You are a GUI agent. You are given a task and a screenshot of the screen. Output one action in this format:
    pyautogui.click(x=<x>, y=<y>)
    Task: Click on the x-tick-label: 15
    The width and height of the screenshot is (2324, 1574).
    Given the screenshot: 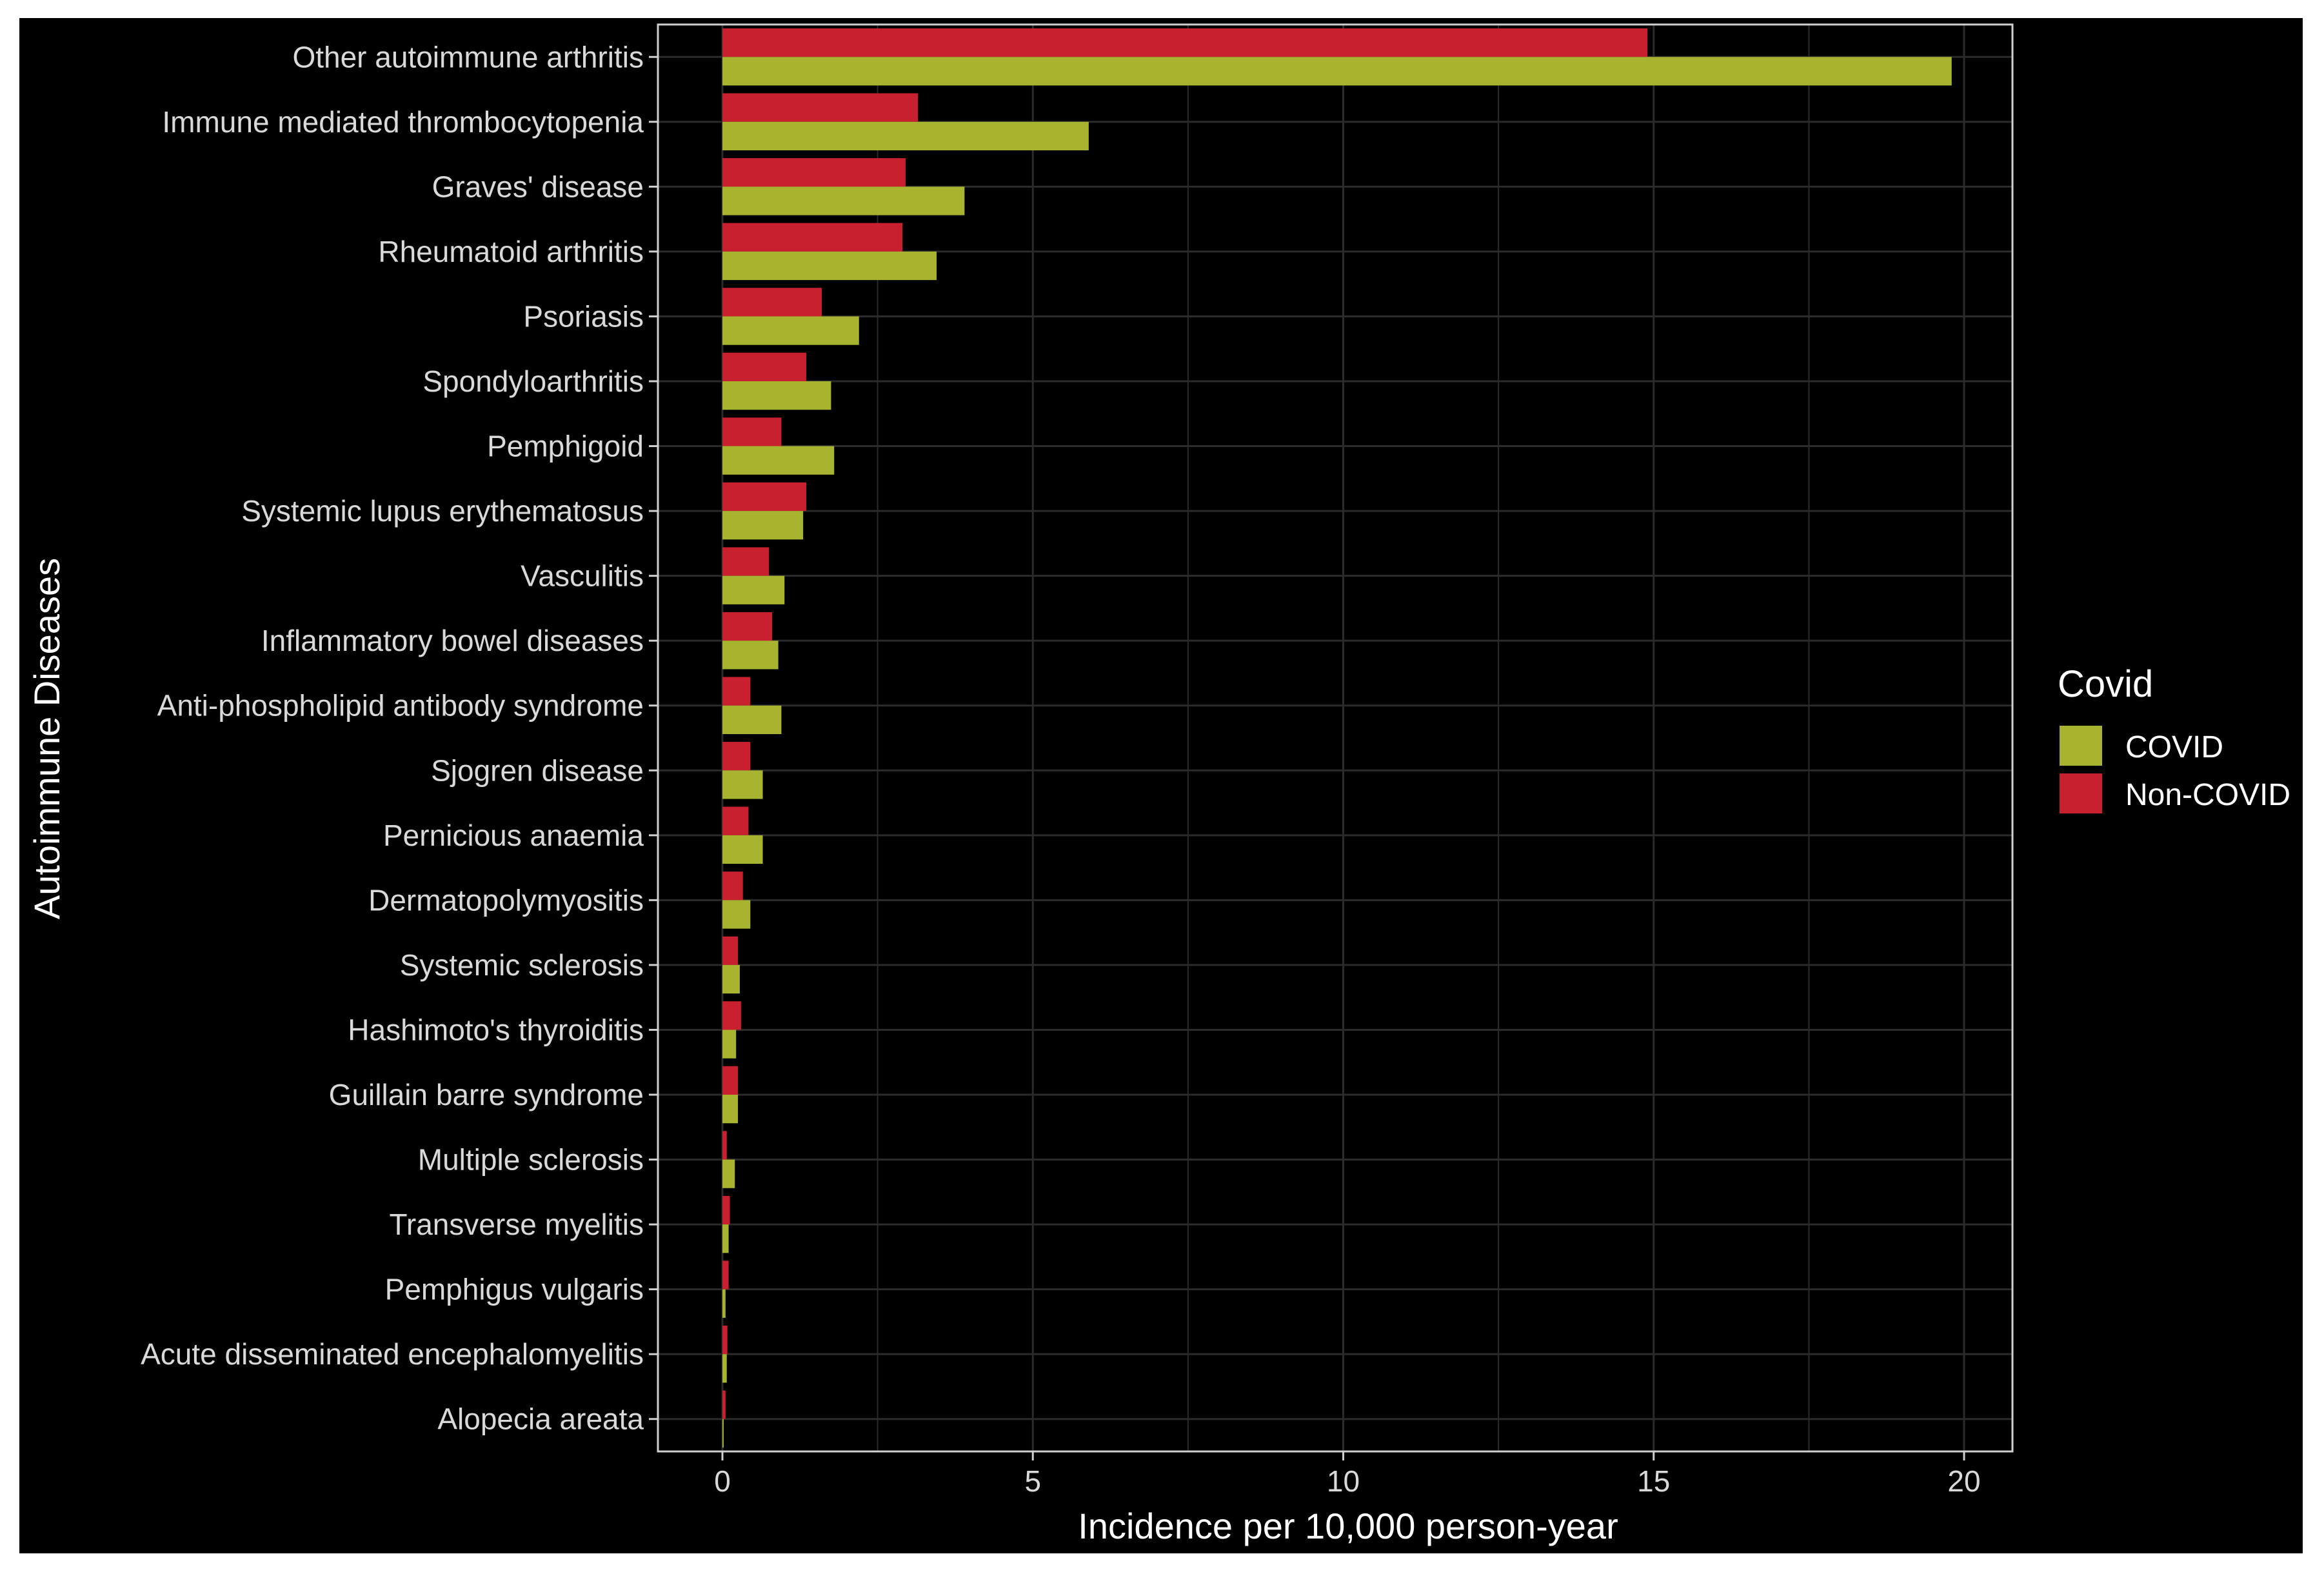 What is the action you would take?
    pyautogui.click(x=1653, y=1481)
    